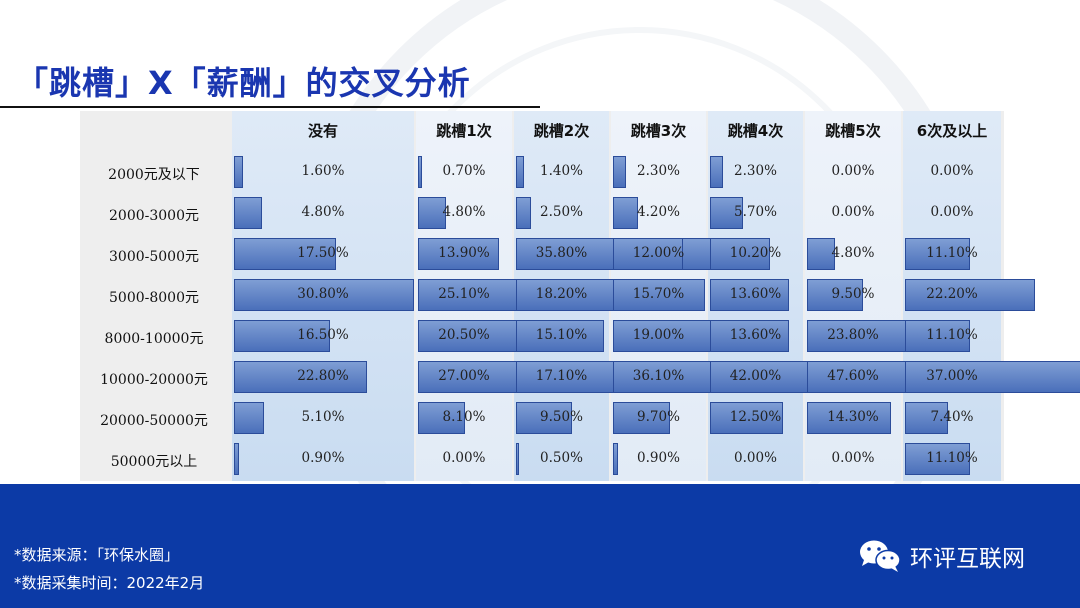 This screenshot has height=608, width=1080. Describe the element at coordinates (658, 335) in the screenshot. I see `data-label: 19.00%` at that location.